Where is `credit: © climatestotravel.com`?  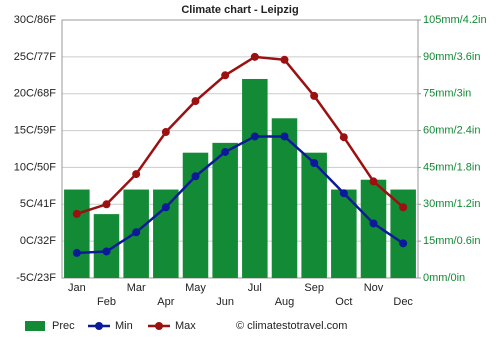 credit: © climatestotravel.com is located at coordinates (291, 326).